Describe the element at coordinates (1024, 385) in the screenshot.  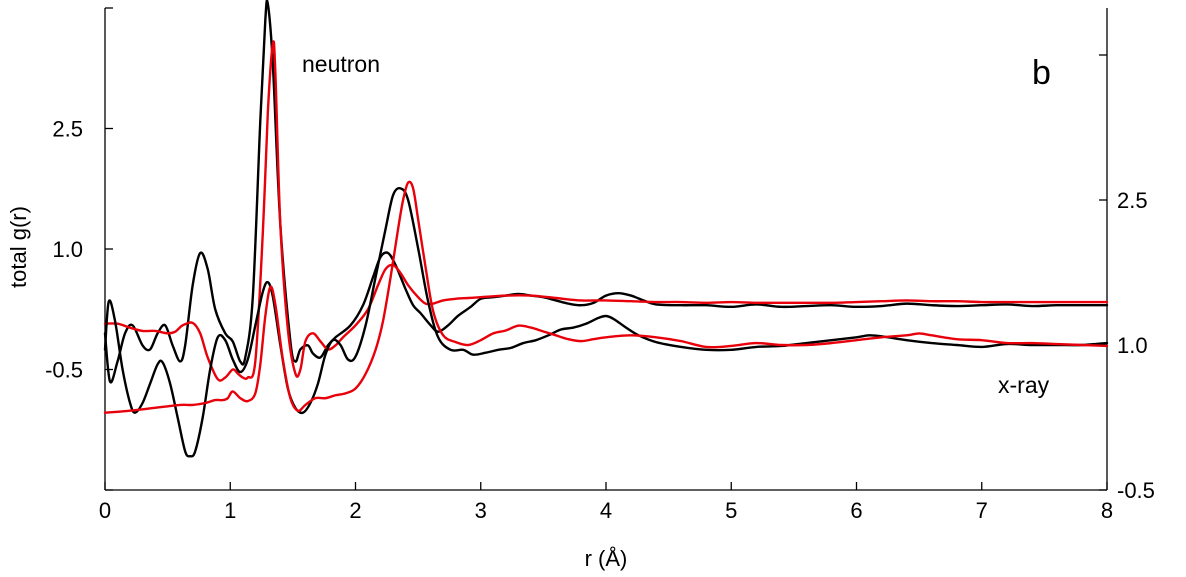
I see `xray-annotation: x-ray` at that location.